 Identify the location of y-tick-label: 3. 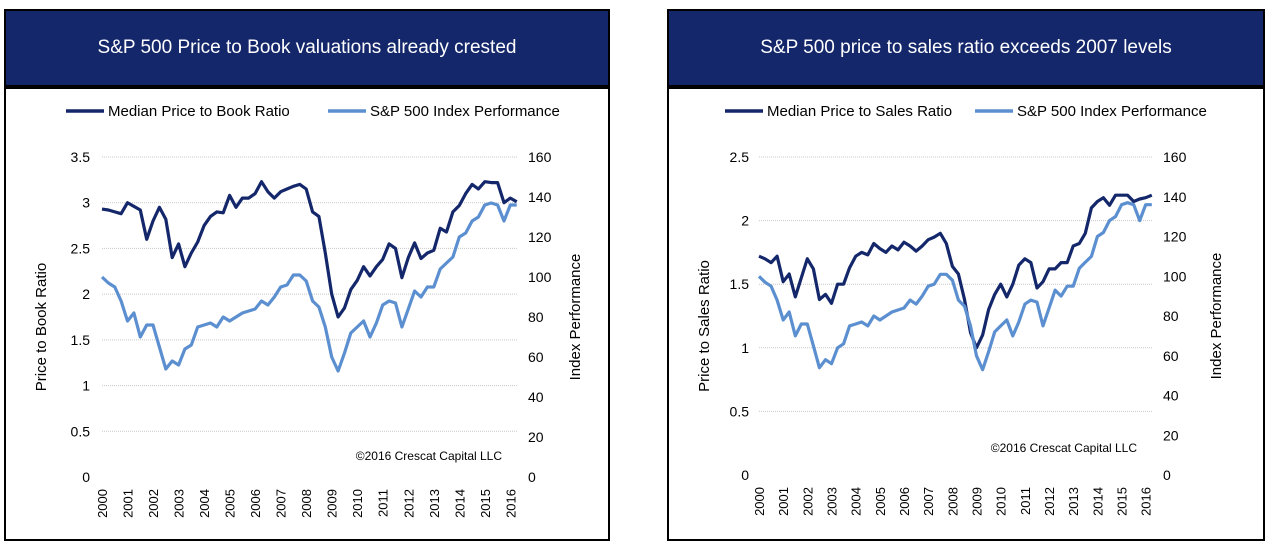
(86, 203).